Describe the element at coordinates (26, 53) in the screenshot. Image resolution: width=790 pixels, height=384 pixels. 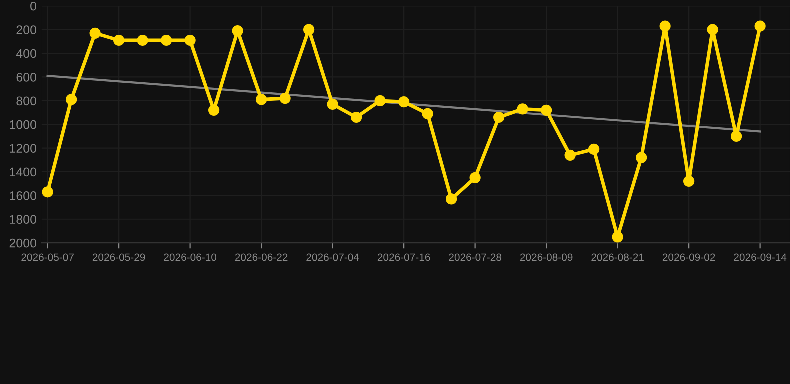
I see `y-tick-label: 400` at that location.